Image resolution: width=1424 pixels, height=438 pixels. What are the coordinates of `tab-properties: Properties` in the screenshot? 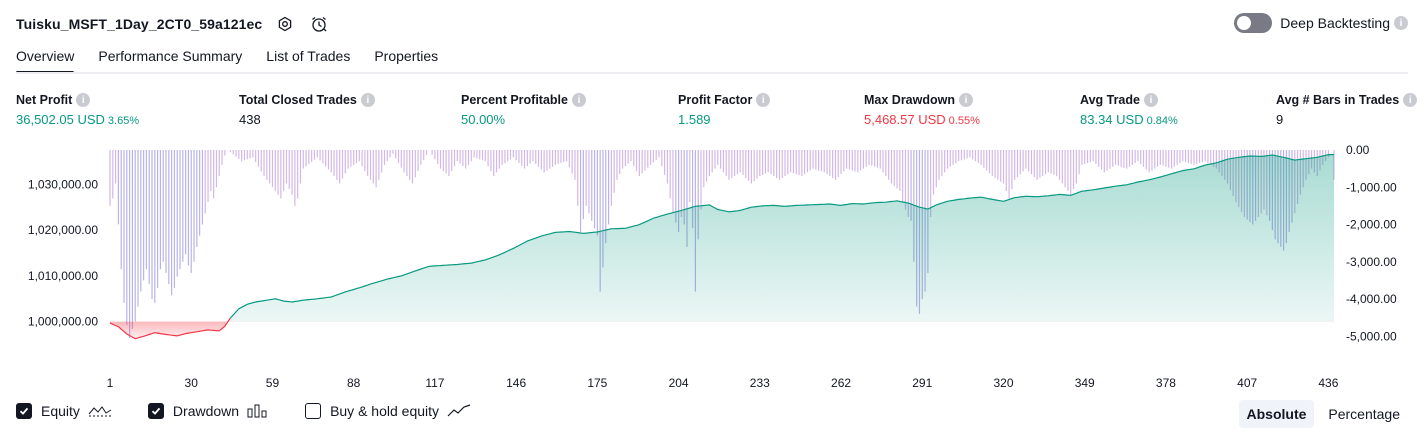 It's located at (406, 56).